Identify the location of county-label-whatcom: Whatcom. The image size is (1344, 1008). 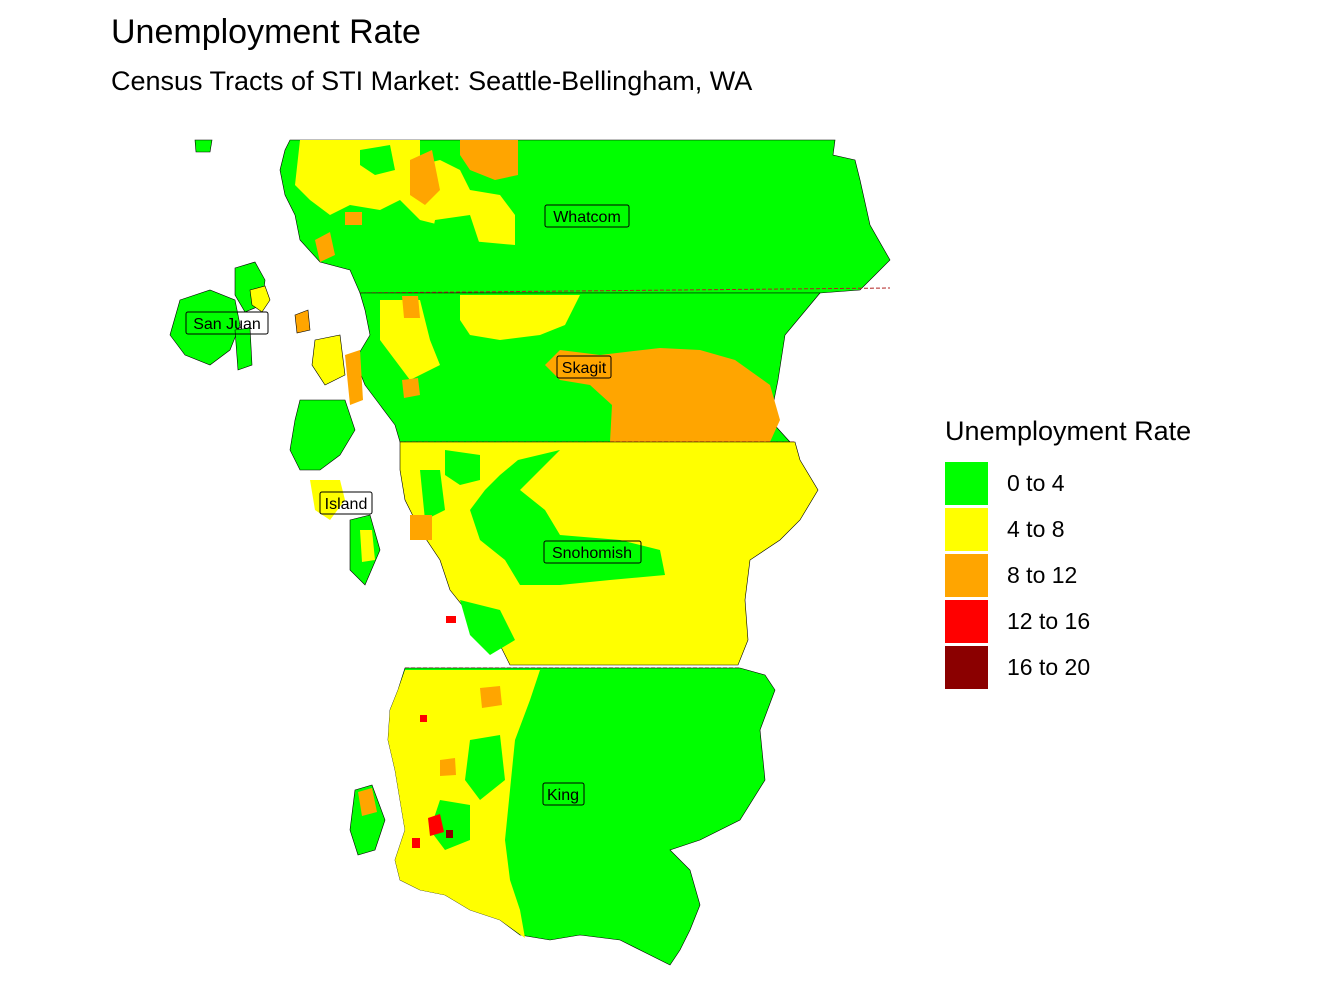
(587, 216).